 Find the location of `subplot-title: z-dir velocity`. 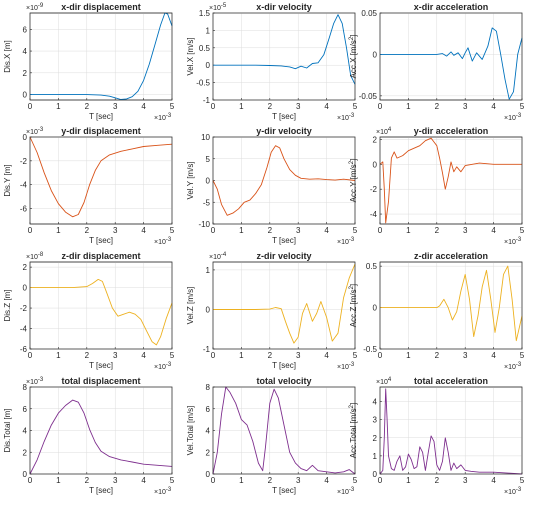

subplot-title: z-dir velocity is located at coordinates (283, 256).